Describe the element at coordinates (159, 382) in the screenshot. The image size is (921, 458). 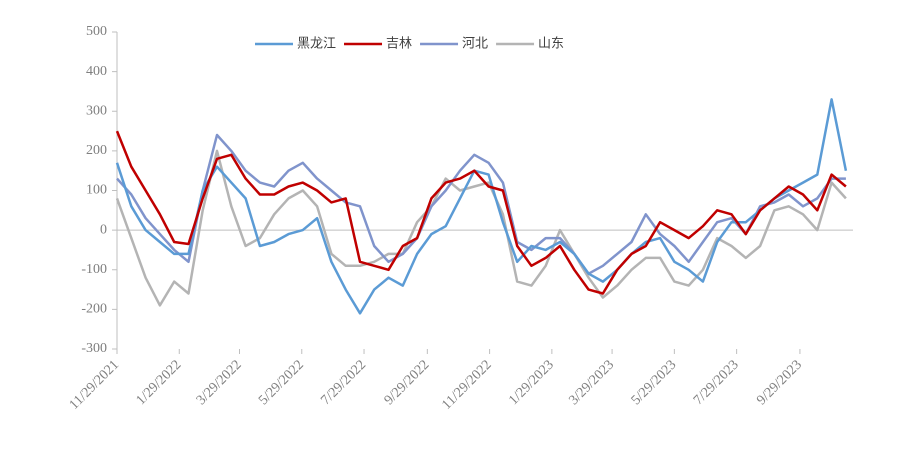
I see `x-tick-label: 1/29/2022` at that location.